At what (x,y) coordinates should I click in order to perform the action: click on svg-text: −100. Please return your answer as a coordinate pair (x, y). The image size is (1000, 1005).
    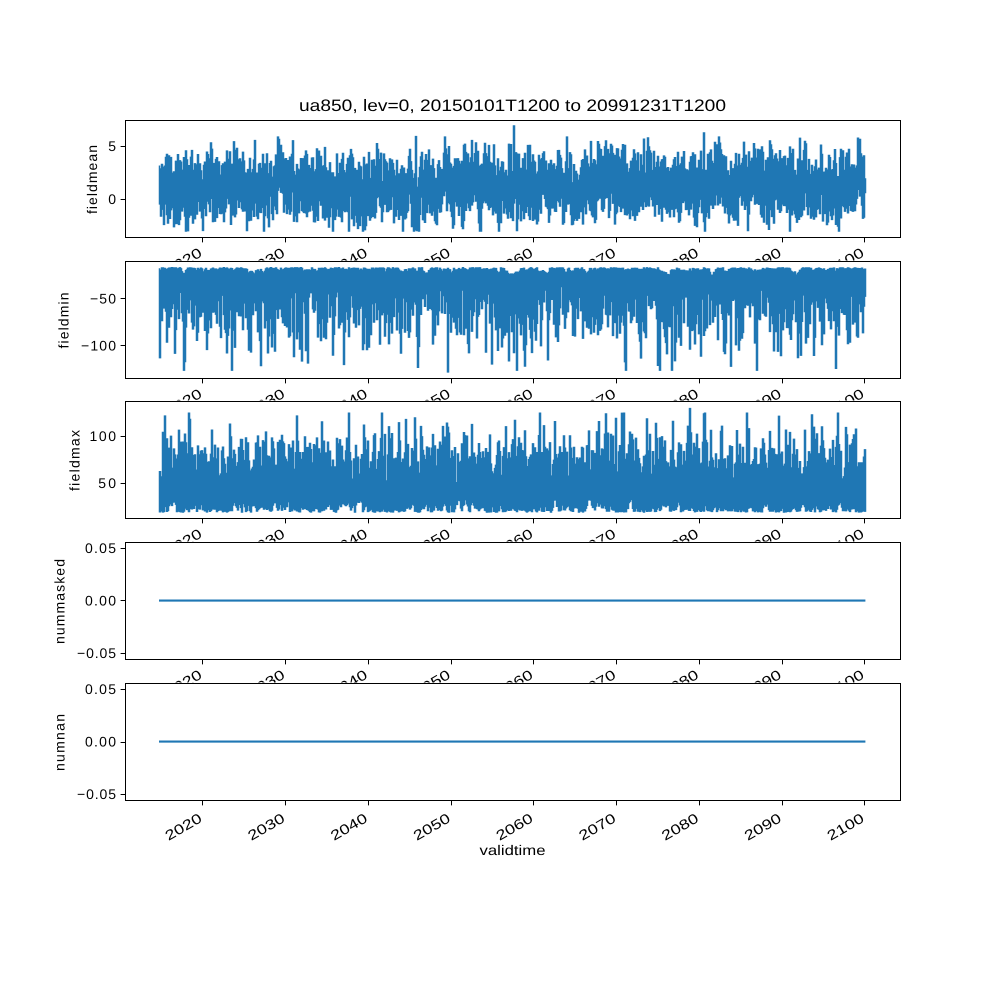
    Looking at the image, I should click on (98, 346).